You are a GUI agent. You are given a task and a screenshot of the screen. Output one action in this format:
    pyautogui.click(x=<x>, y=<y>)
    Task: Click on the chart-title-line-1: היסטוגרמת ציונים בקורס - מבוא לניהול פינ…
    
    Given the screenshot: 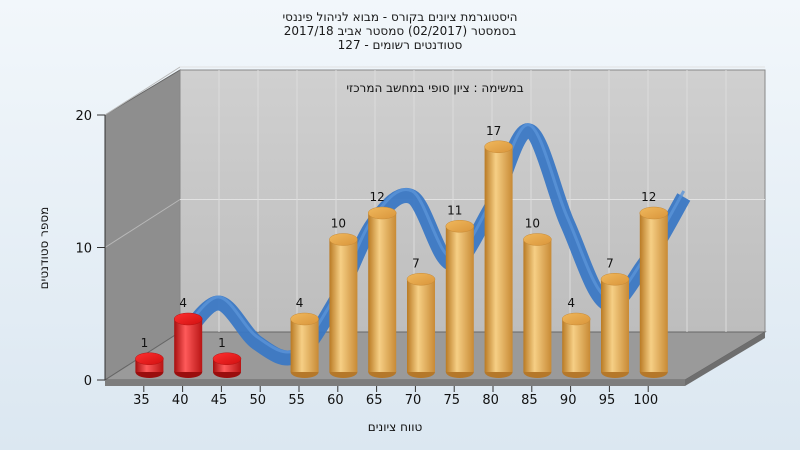 What is the action you would take?
    pyautogui.click(x=399, y=17)
    